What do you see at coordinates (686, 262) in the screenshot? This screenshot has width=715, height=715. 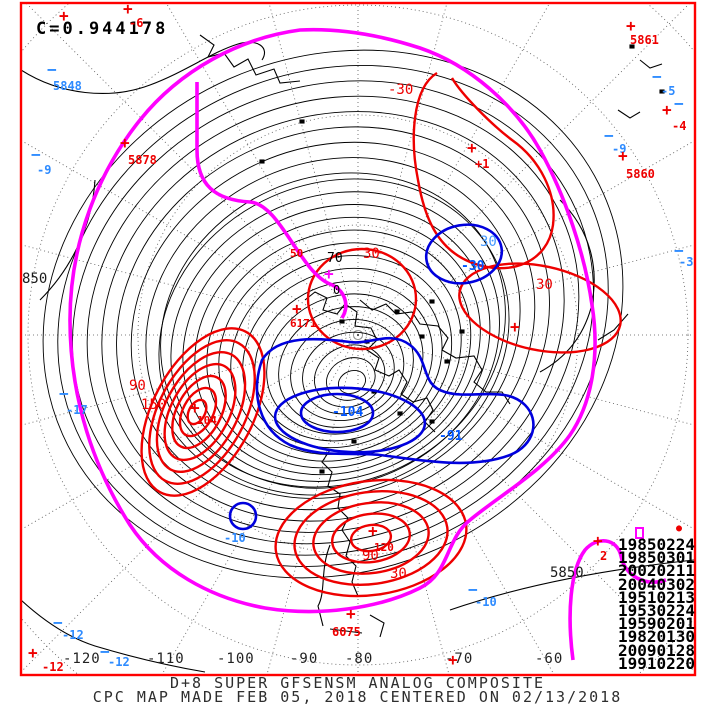 I see `map-label: -3` at bounding box center [686, 262].